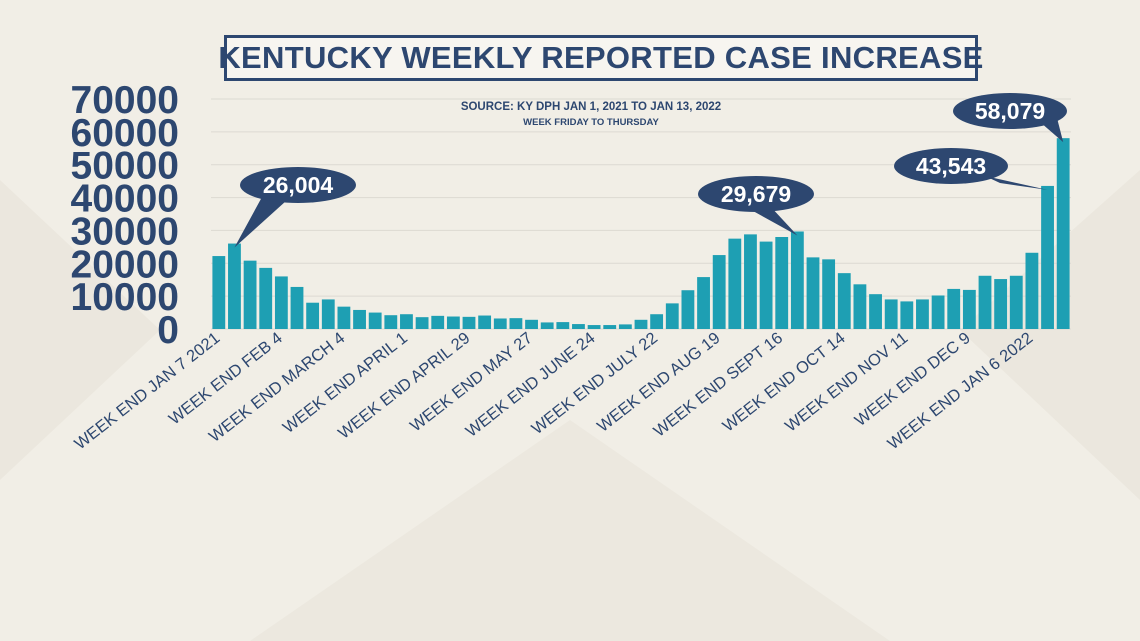  What do you see at coordinates (125, 100) in the screenshot?
I see `y-tick-label: 70000` at bounding box center [125, 100].